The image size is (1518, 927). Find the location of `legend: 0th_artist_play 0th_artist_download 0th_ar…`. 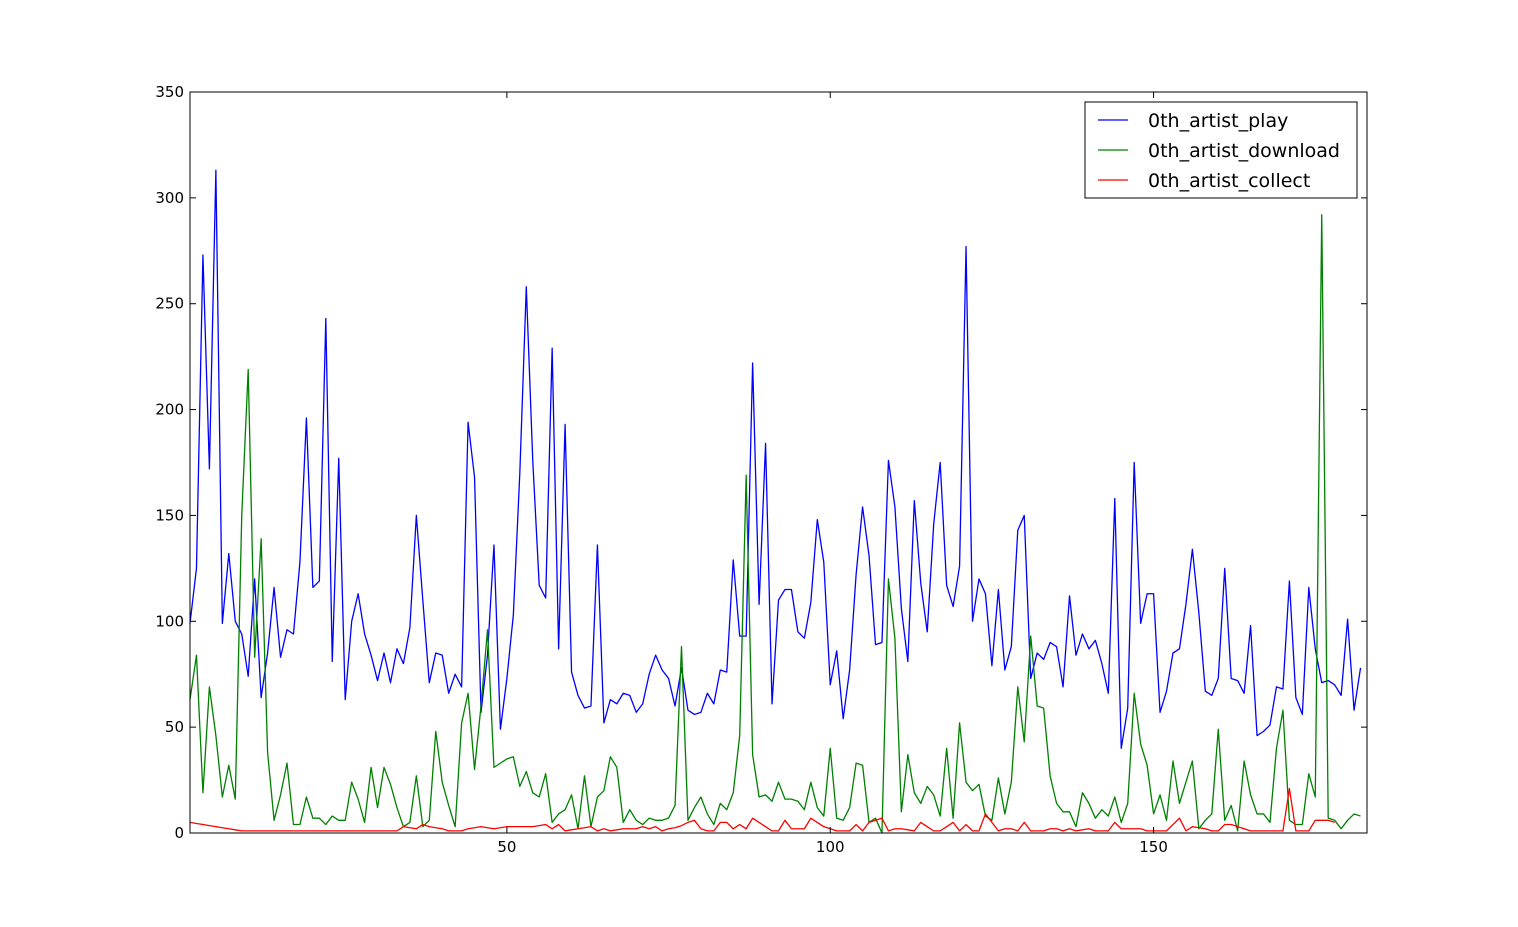

legend: 0th_artist_play 0th_artist_download 0th_ar… is located at coordinates (1221, 150).